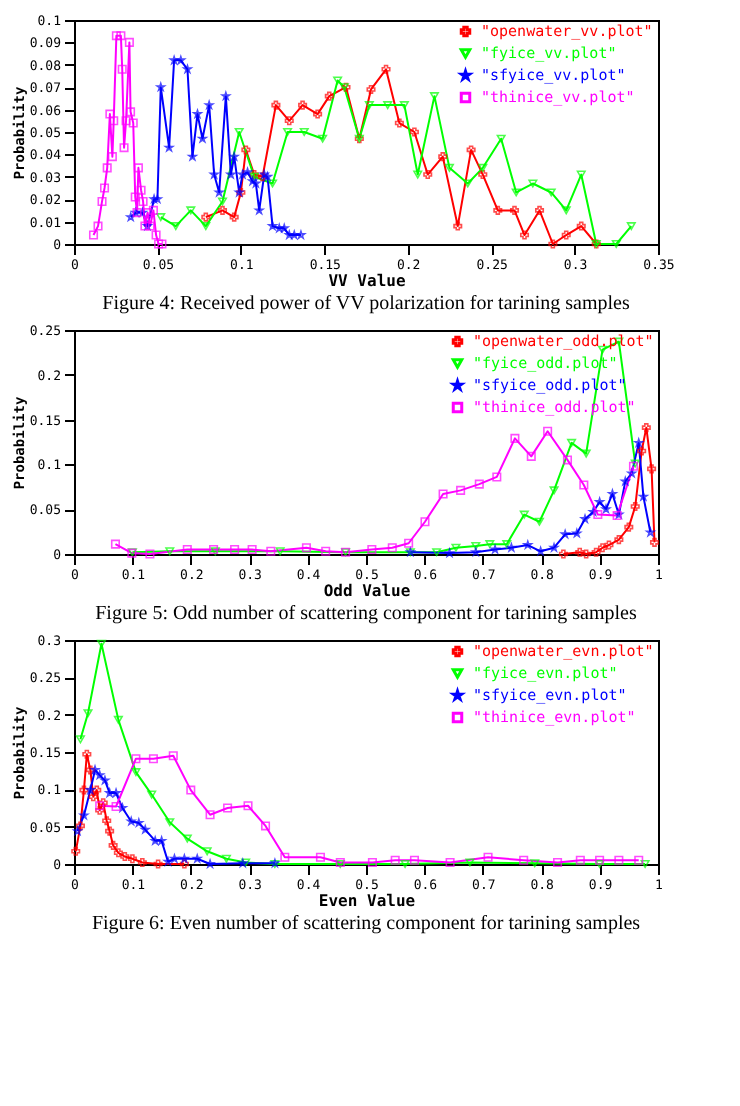 This screenshot has width=740, height=1106. I want to click on x-axis-title: VV Value, so click(367, 281).